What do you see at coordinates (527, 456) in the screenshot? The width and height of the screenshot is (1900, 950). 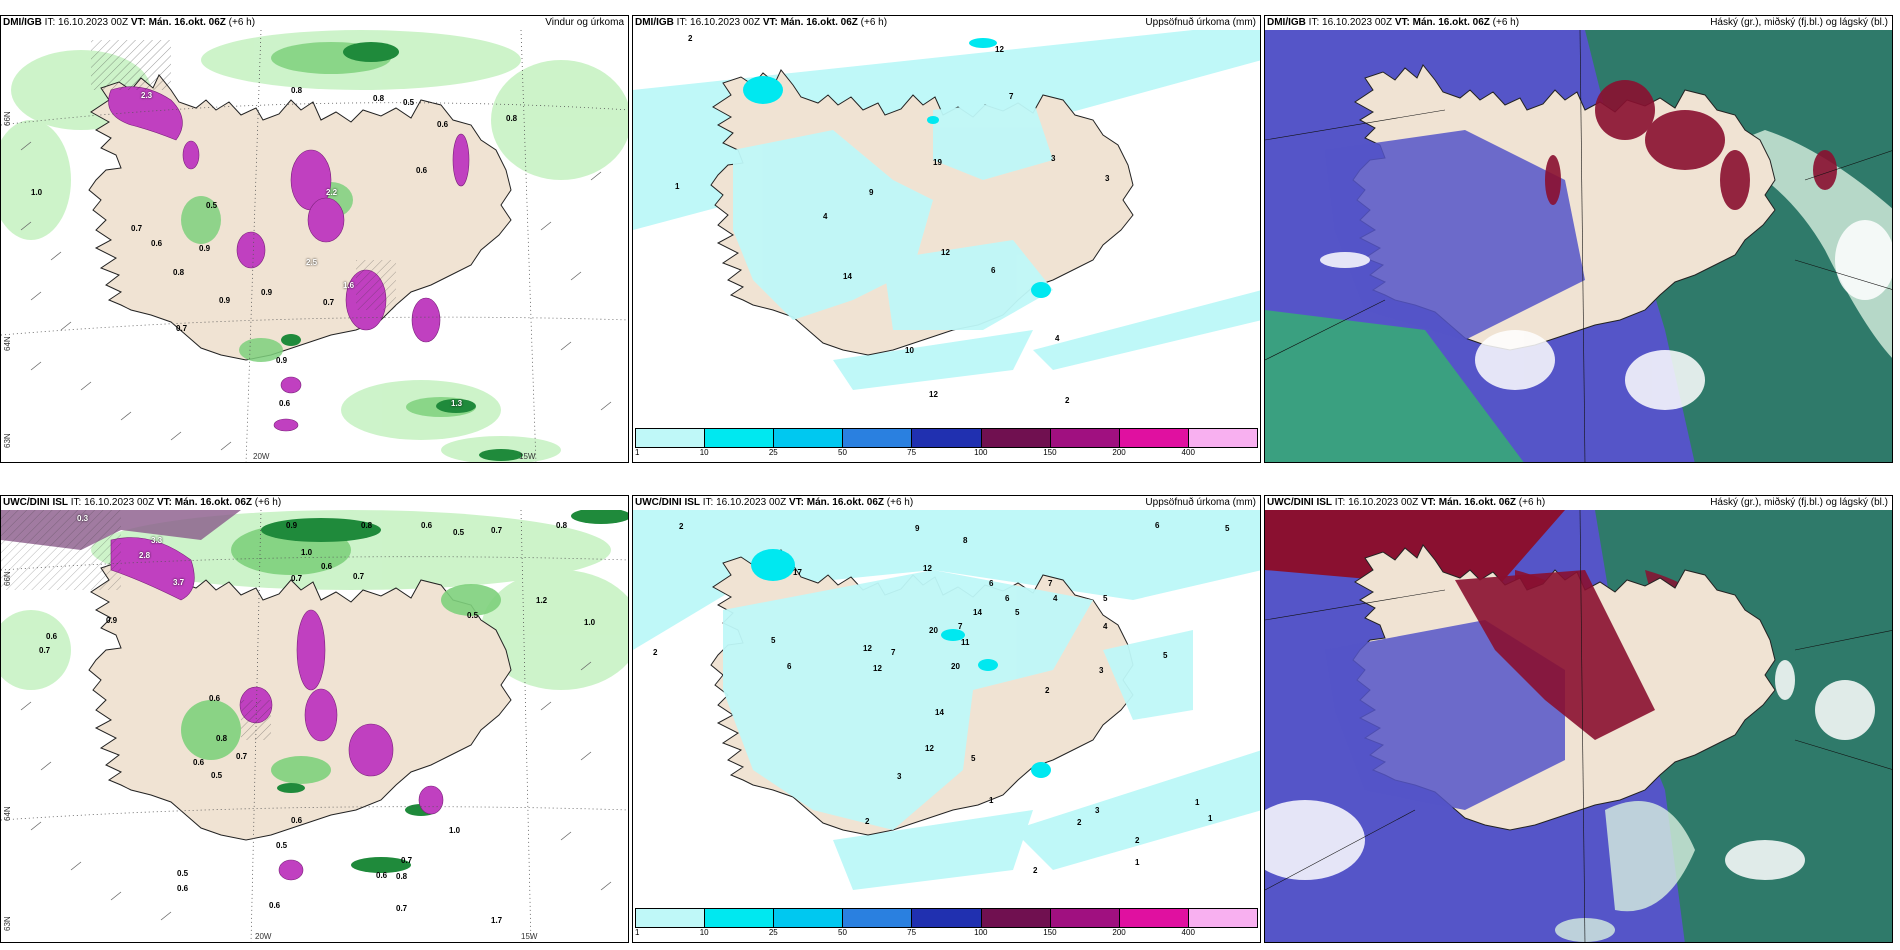 I see `lon-label: 15W` at bounding box center [527, 456].